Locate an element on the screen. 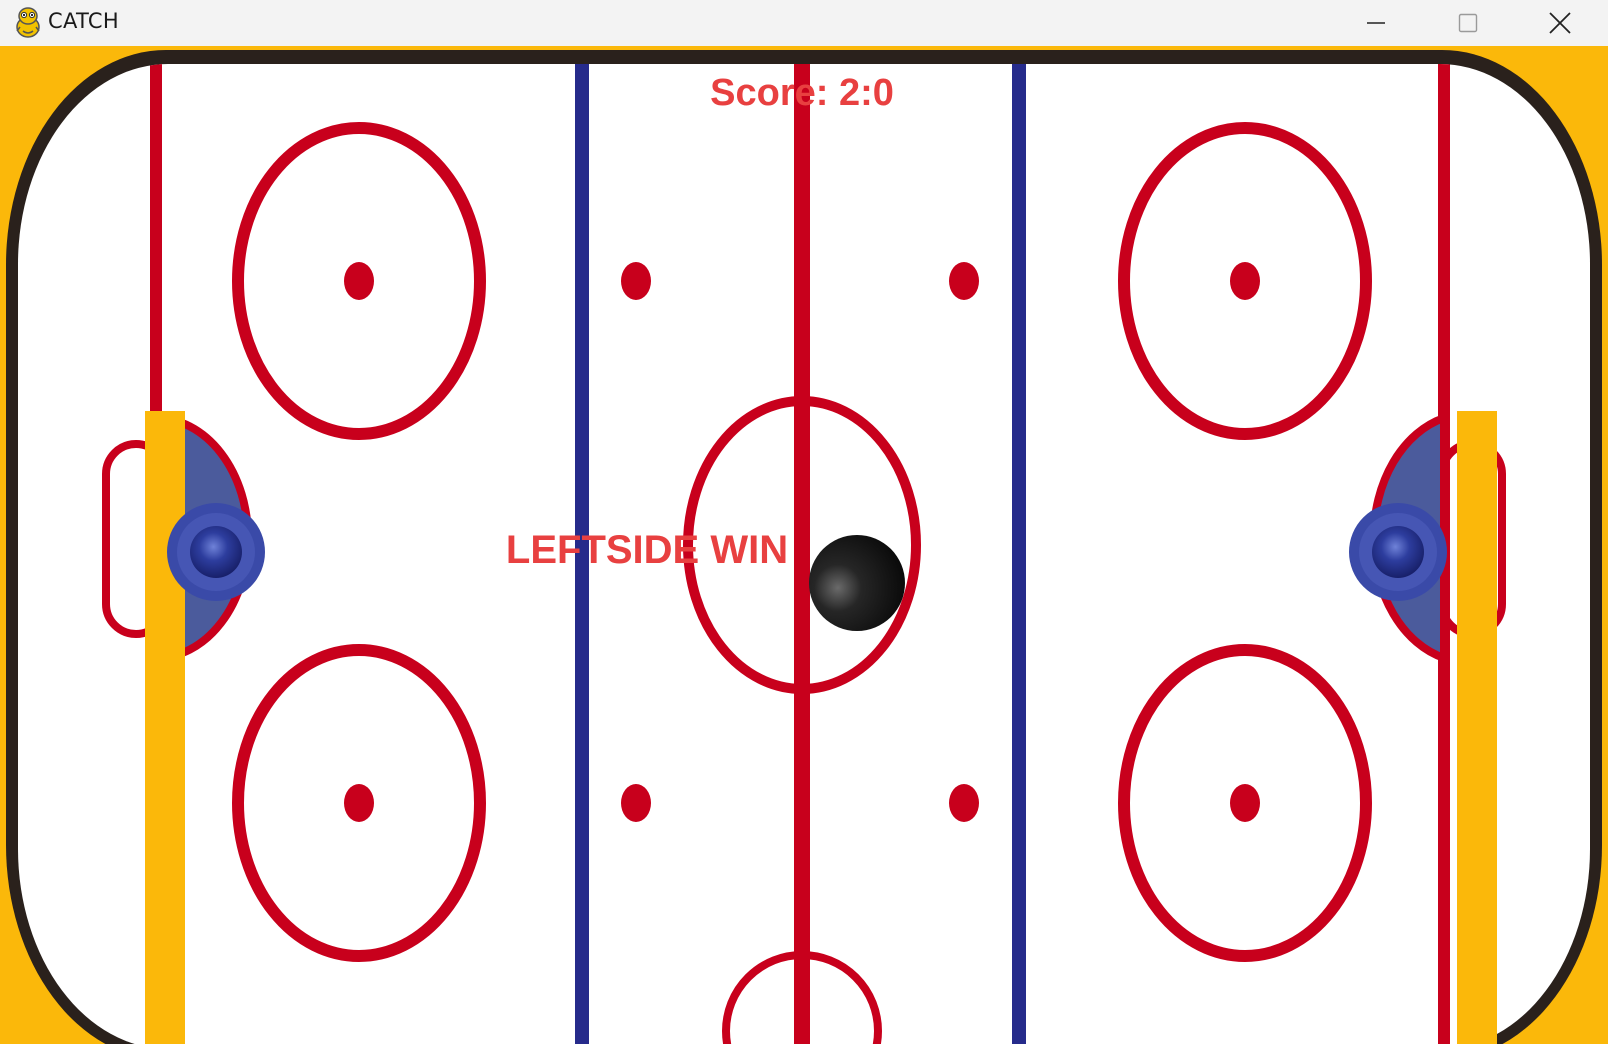 Image resolution: width=1608 pixels, height=1044 pixels. puck is located at coordinates (857, 583).